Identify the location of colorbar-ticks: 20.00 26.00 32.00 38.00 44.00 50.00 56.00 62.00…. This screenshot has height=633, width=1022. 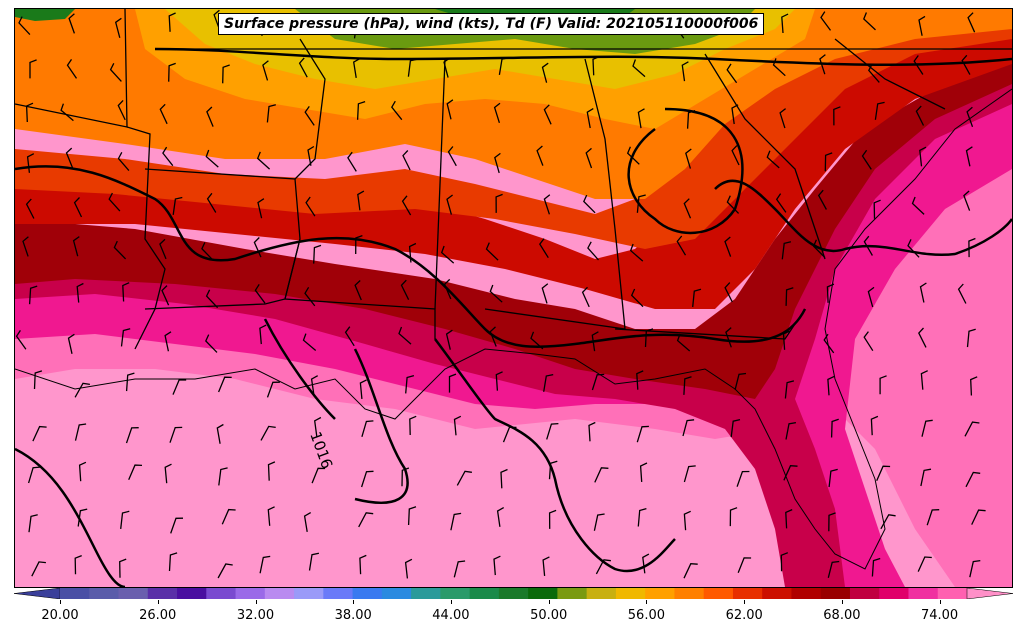
(511, 615).